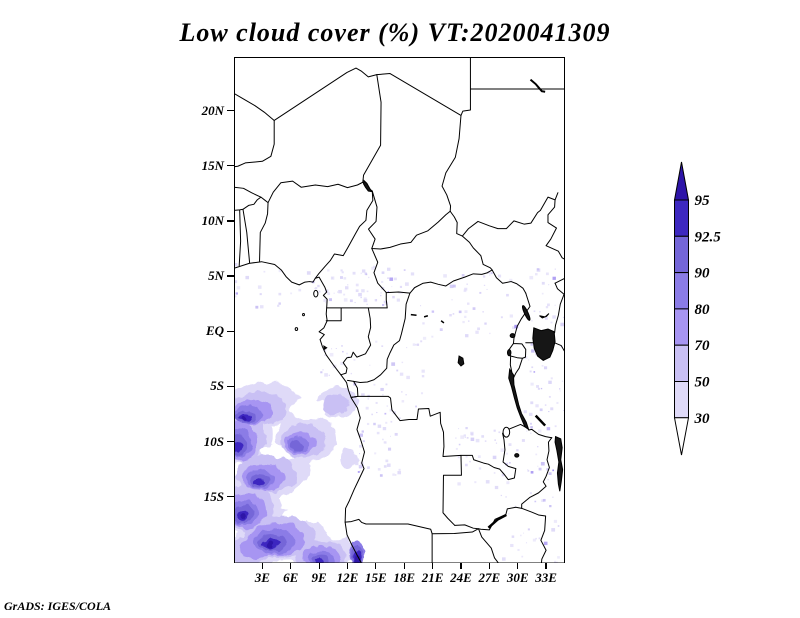 Image resolution: width=800 pixels, height=618 pixels. Describe the element at coordinates (703, 274) in the screenshot. I see `colorbar-label: 90` at that location.